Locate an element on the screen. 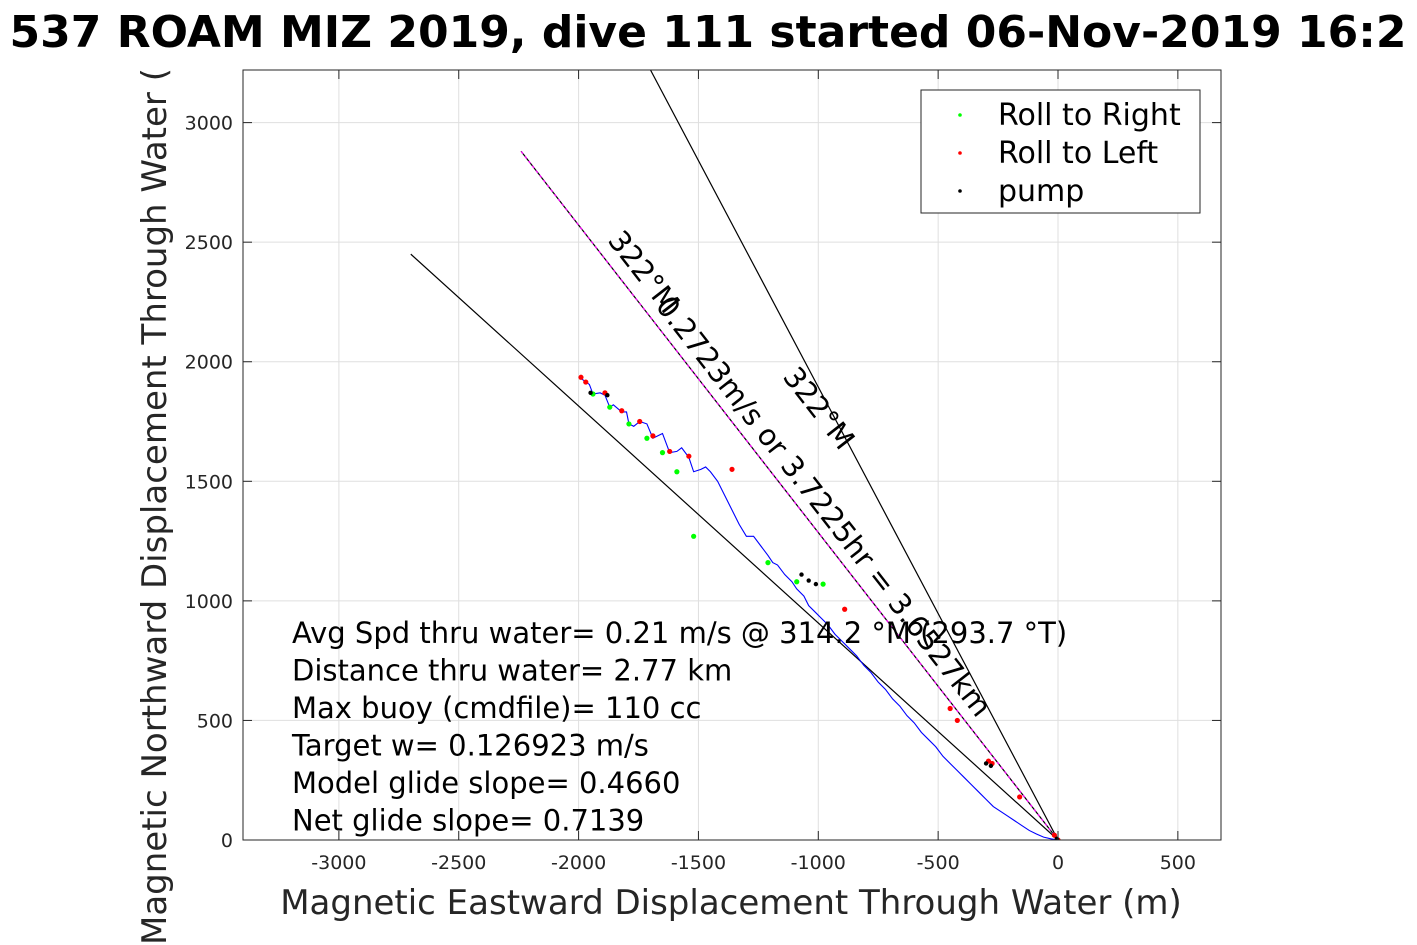  x-tick-label: 0 is located at coordinates (1058, 863).